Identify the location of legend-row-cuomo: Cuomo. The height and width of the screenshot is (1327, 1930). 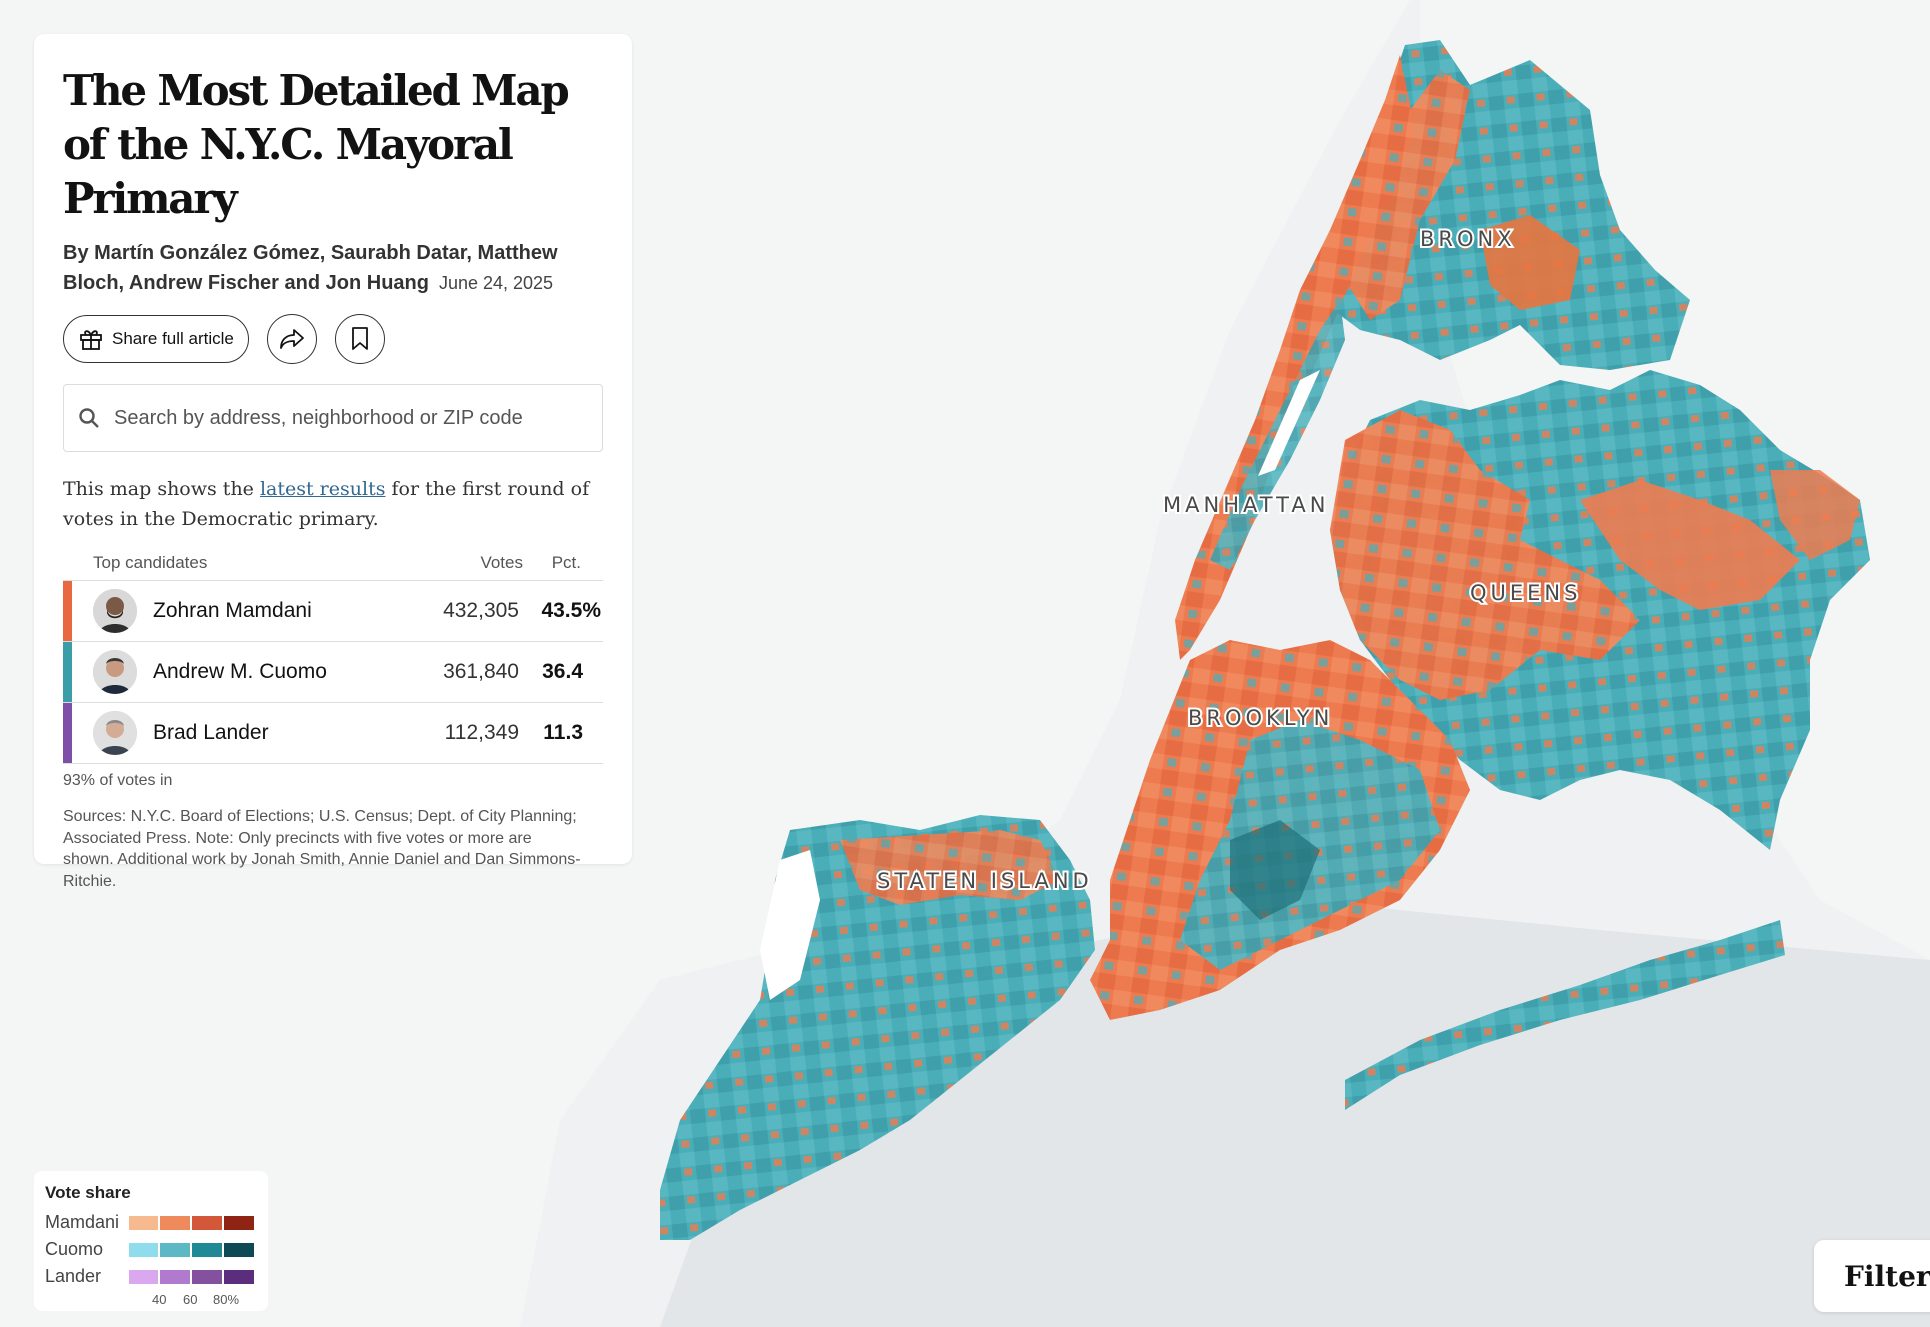
(150, 1249).